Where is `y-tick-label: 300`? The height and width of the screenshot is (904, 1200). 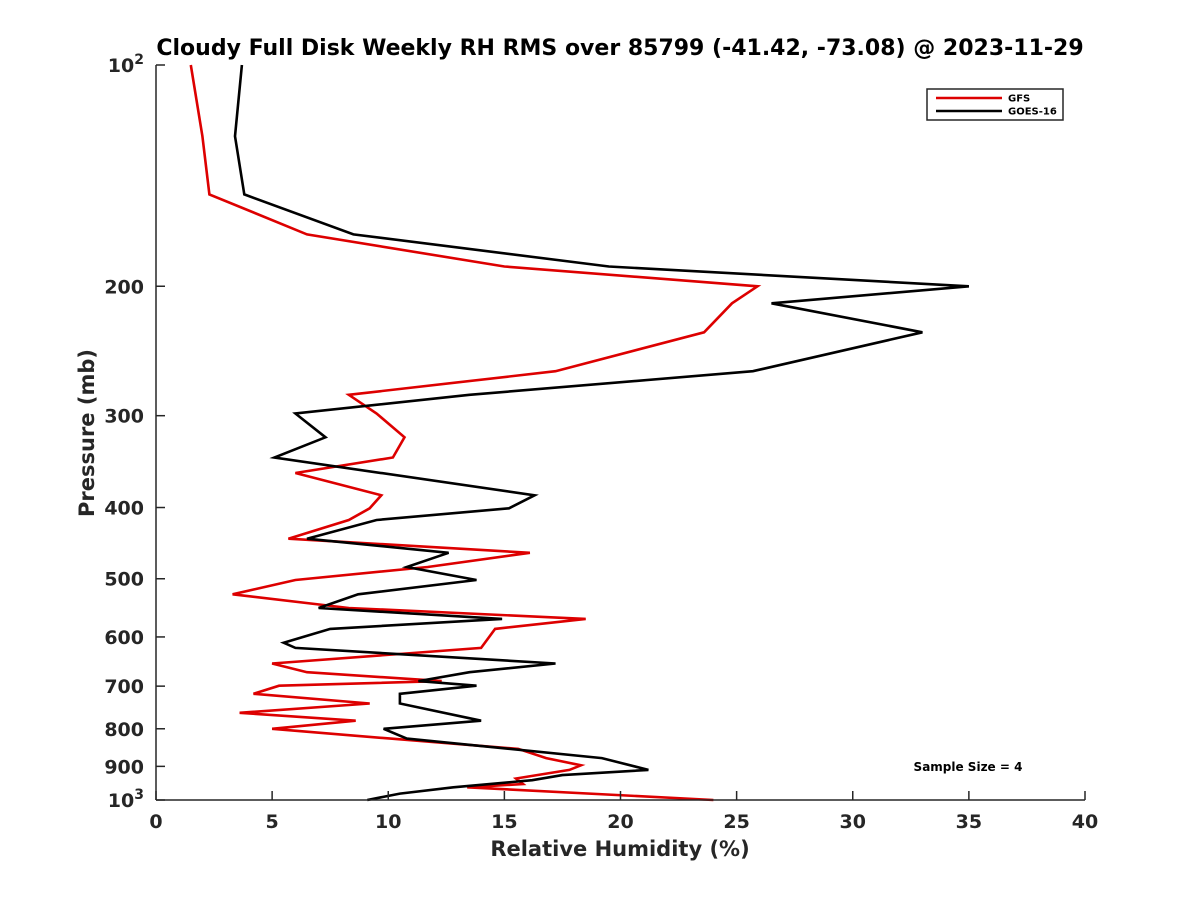
y-tick-label: 300 is located at coordinates (124, 417).